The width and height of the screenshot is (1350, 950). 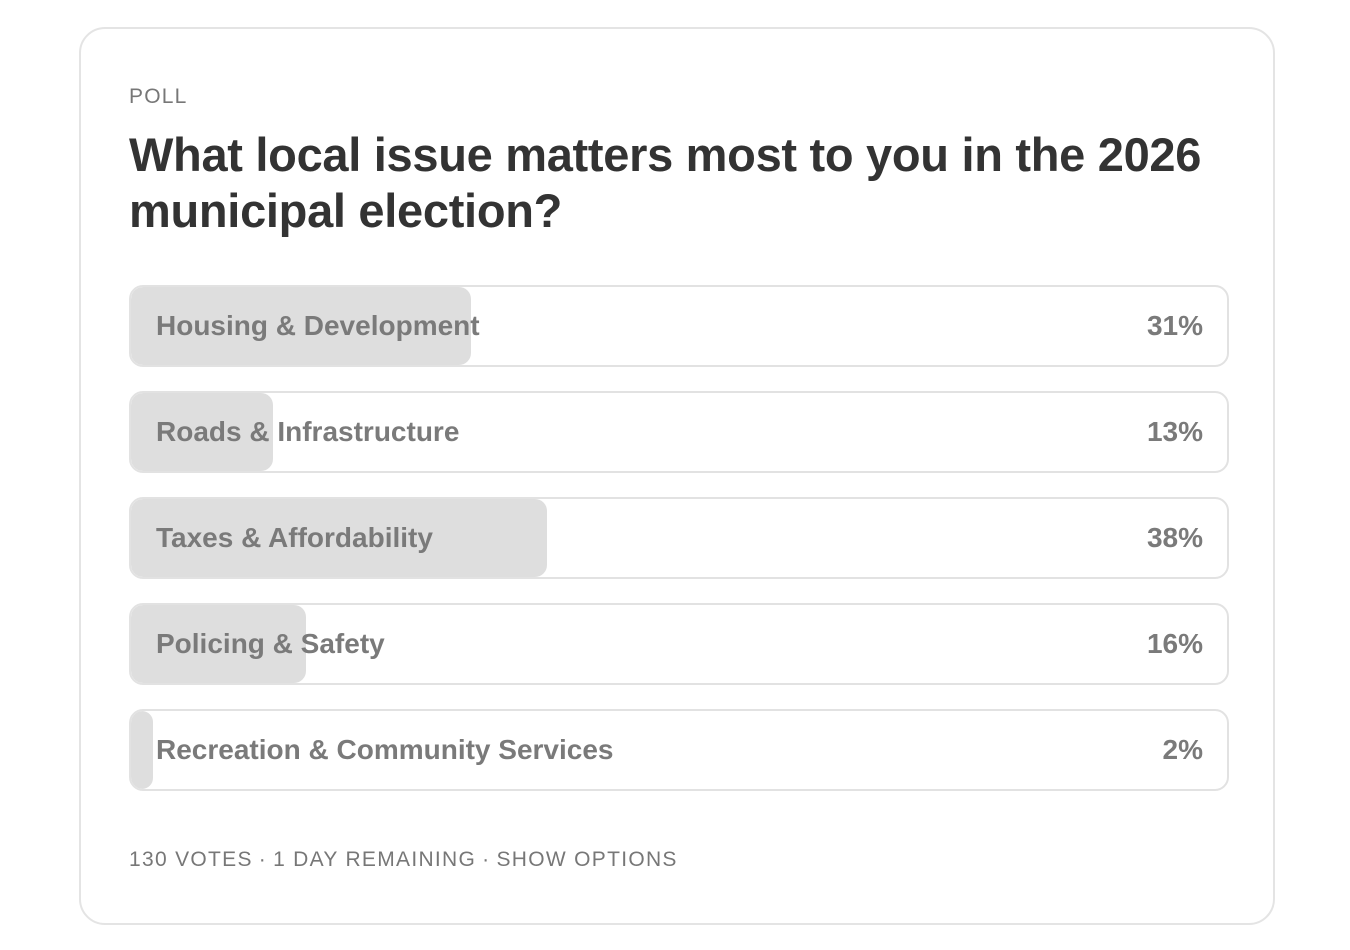 I want to click on poll-option-percent: 2%, so click(x=1182, y=749).